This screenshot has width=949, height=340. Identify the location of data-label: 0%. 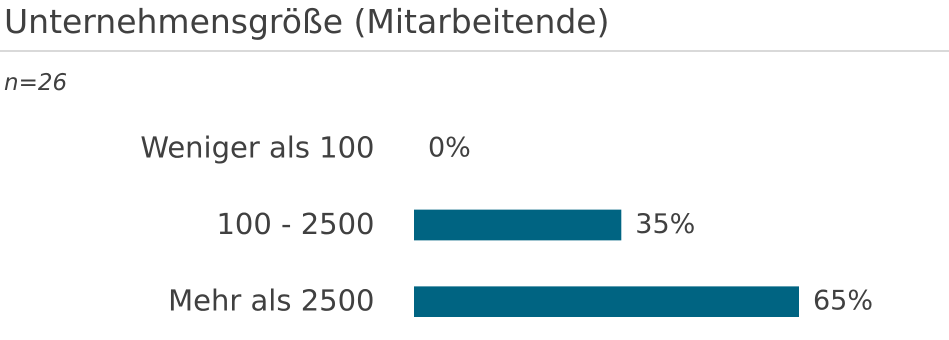
(449, 148).